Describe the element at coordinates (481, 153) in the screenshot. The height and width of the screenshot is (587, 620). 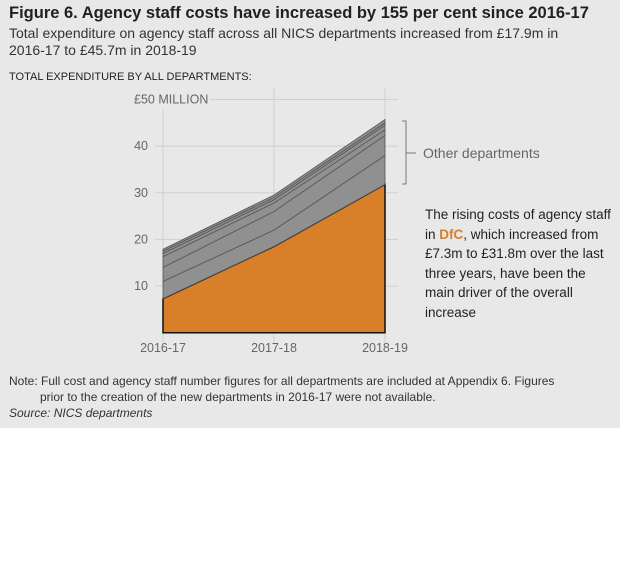
I see `other-departments-label: Other departments` at that location.